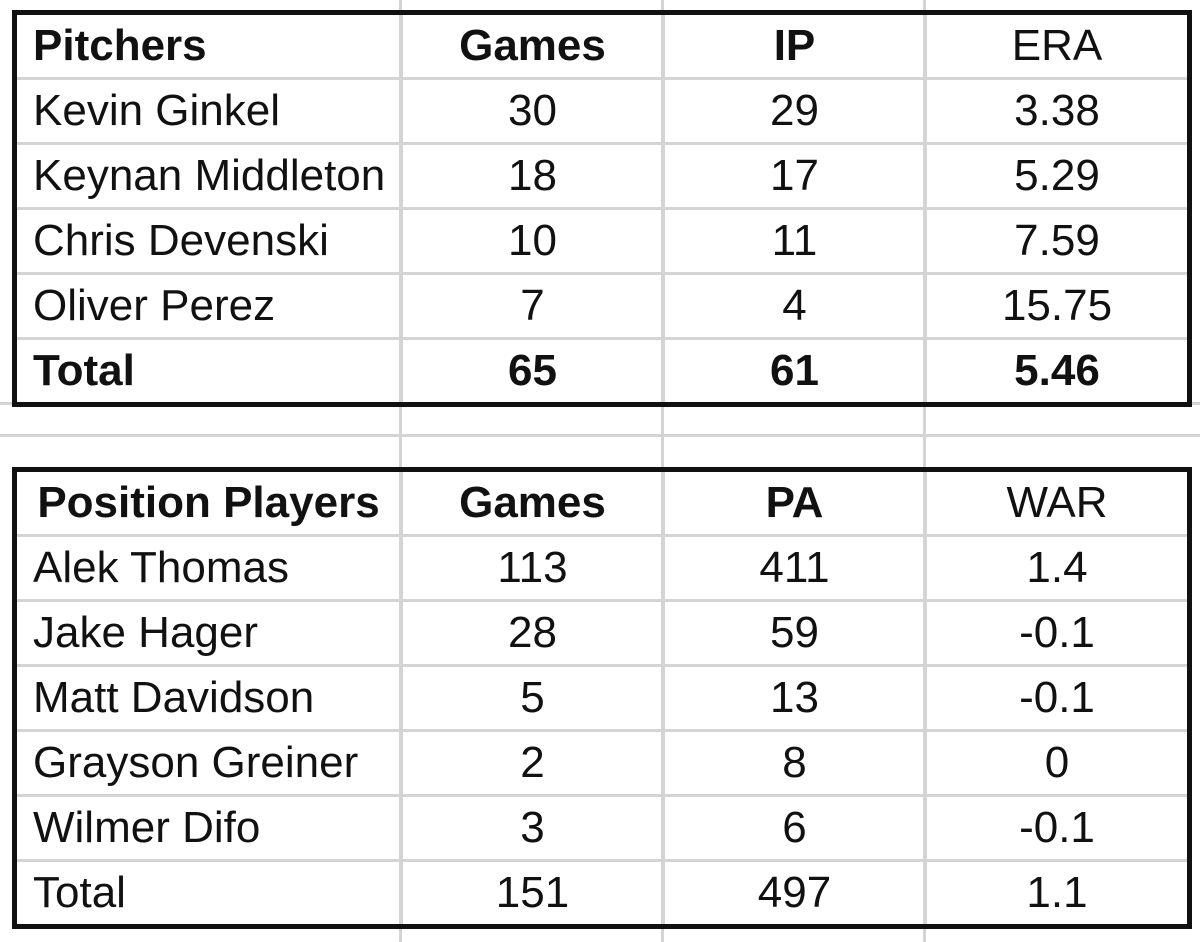 This screenshot has width=1200, height=942. I want to click on table-row: Wilmer Difo 3 6 -0.1, so click(602, 827).